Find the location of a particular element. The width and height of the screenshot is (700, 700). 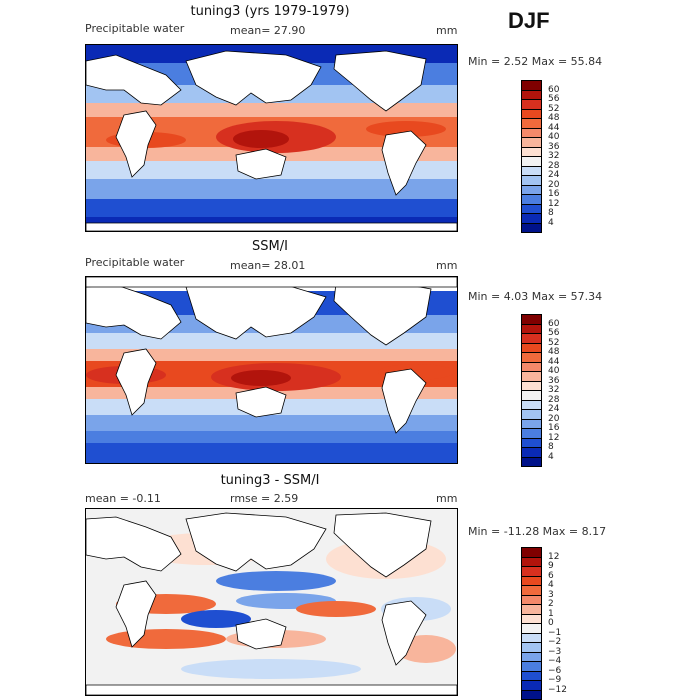

colorbar-tick-label: −1 is located at coordinates (555, 632).